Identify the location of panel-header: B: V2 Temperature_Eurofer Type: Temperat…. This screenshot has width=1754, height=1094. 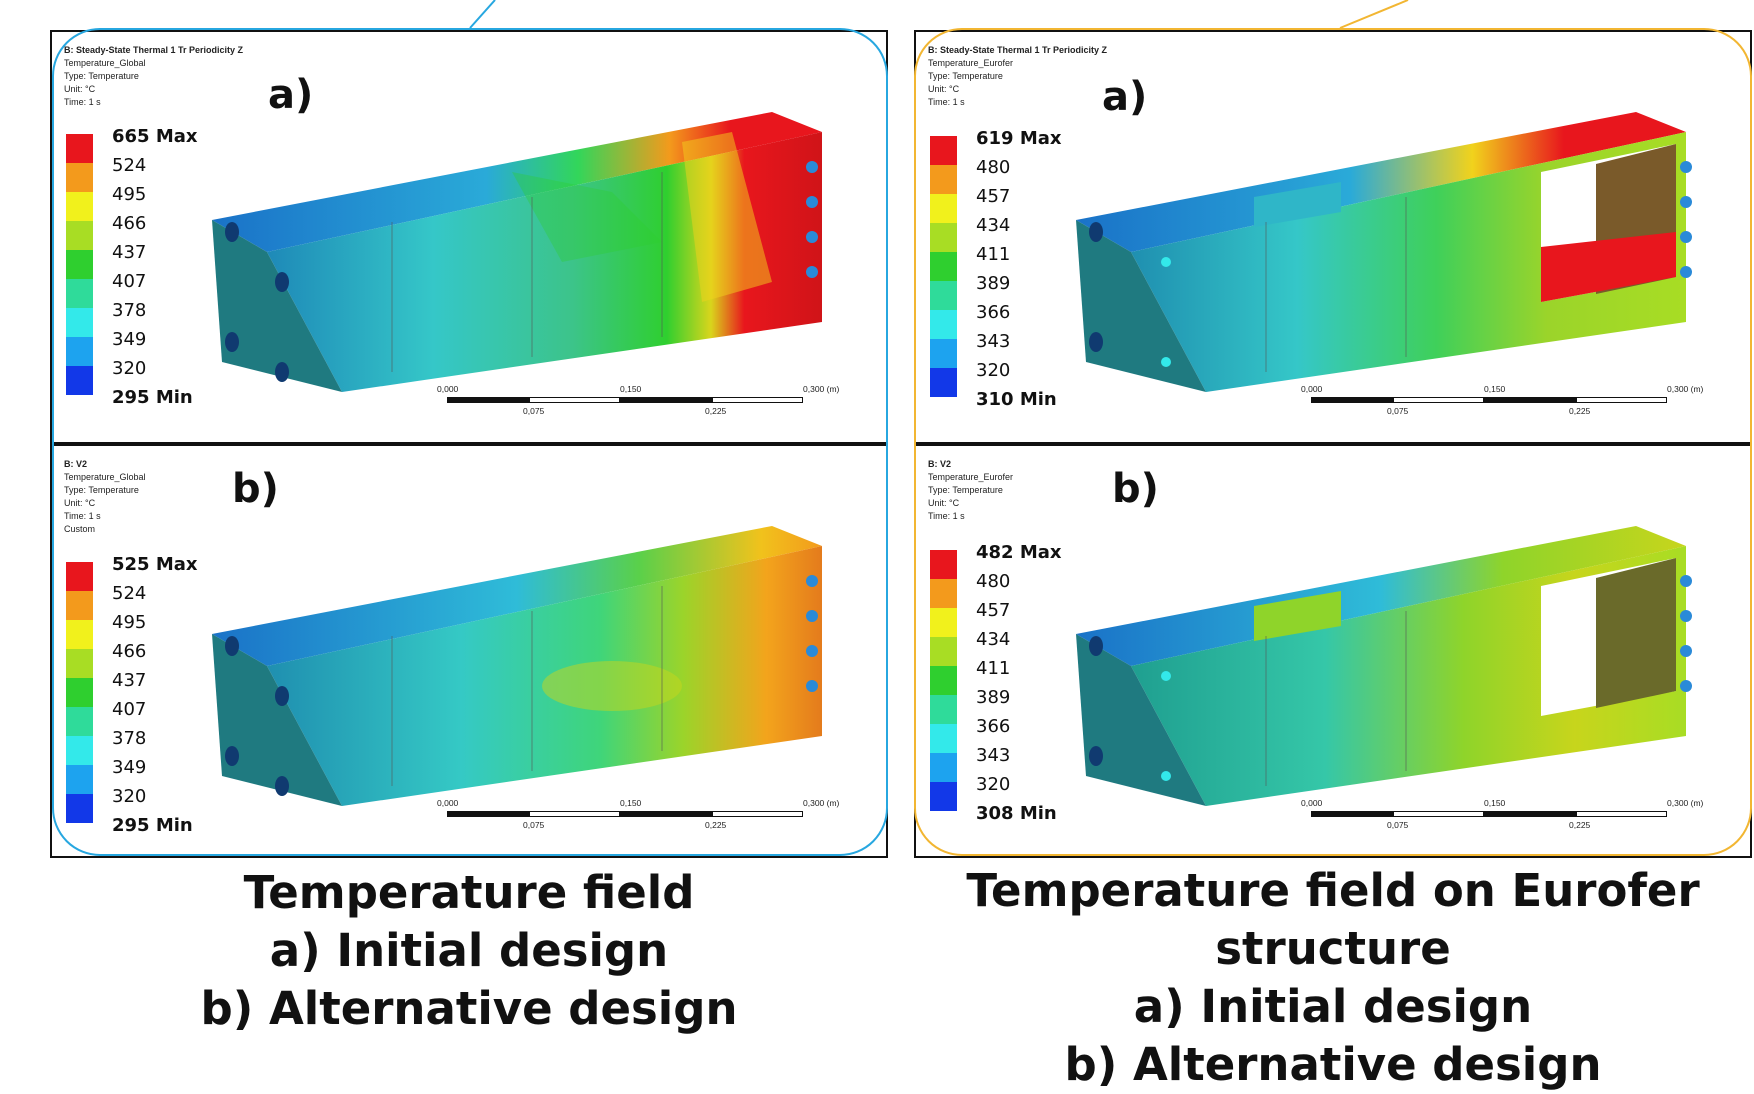
(970, 490).